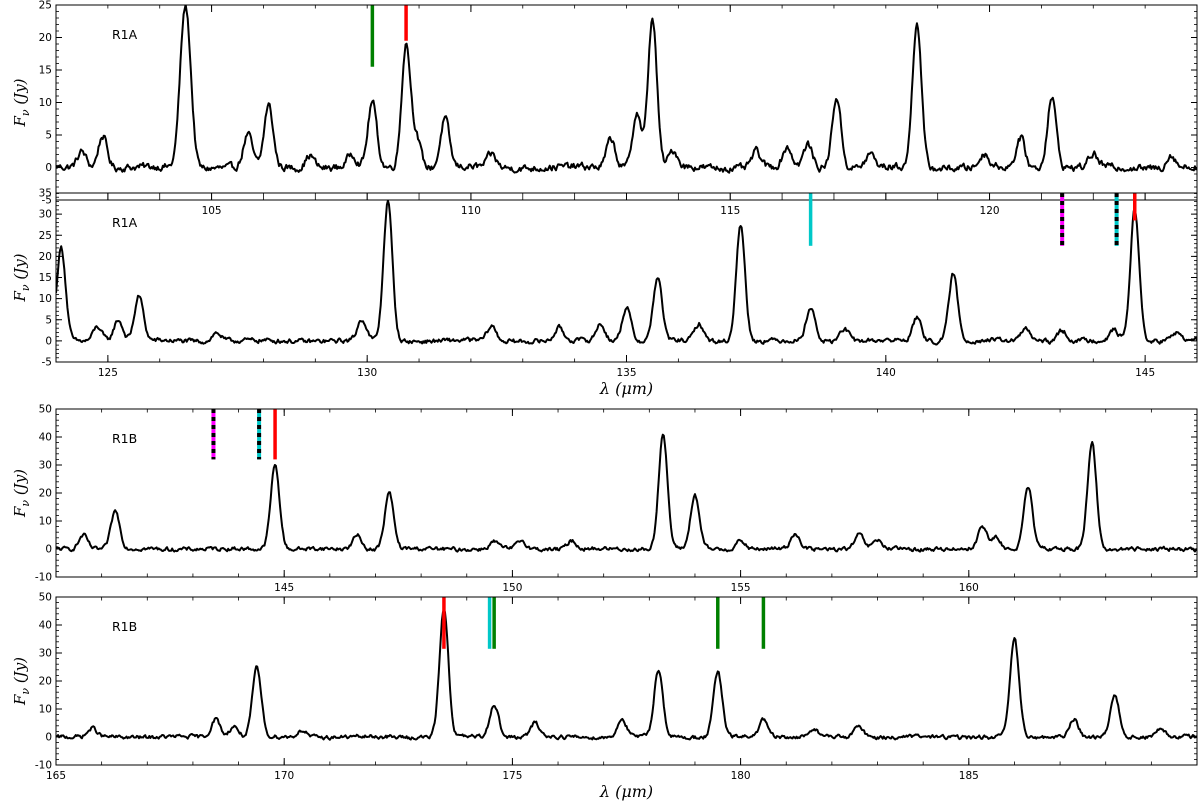 The height and width of the screenshot is (801, 1200). Describe the element at coordinates (512, 588) in the screenshot. I see `x-tick-label: 150` at that location.